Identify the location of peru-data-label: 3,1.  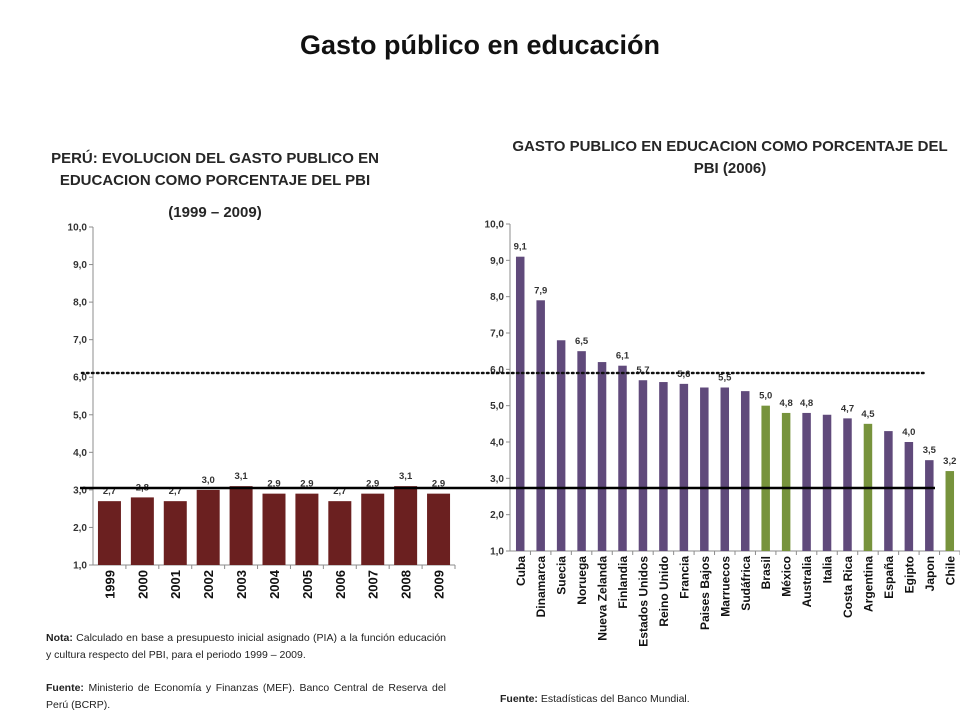
(406, 476).